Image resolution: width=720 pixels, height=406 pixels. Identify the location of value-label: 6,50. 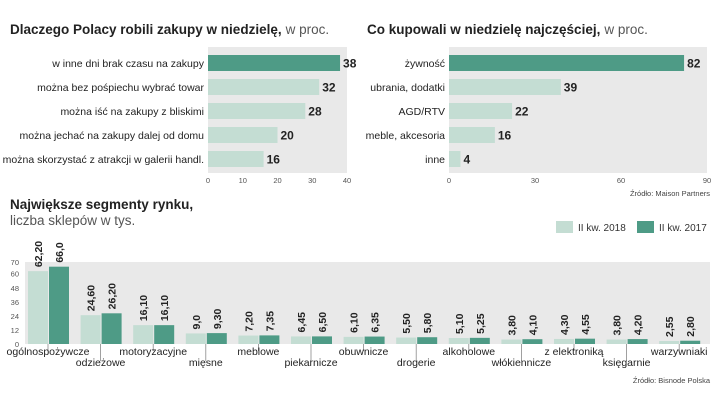
(323, 322).